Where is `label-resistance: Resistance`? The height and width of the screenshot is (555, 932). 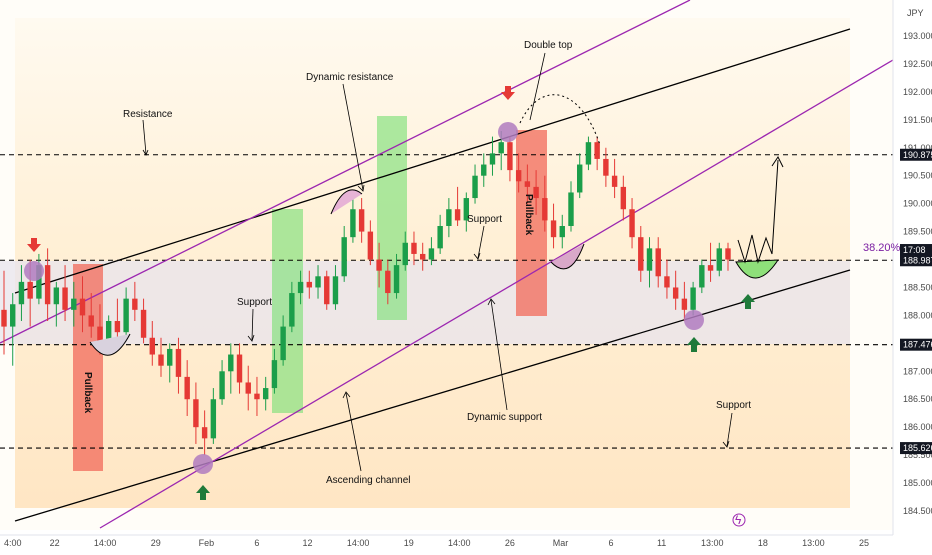 label-resistance: Resistance is located at coordinates (148, 114).